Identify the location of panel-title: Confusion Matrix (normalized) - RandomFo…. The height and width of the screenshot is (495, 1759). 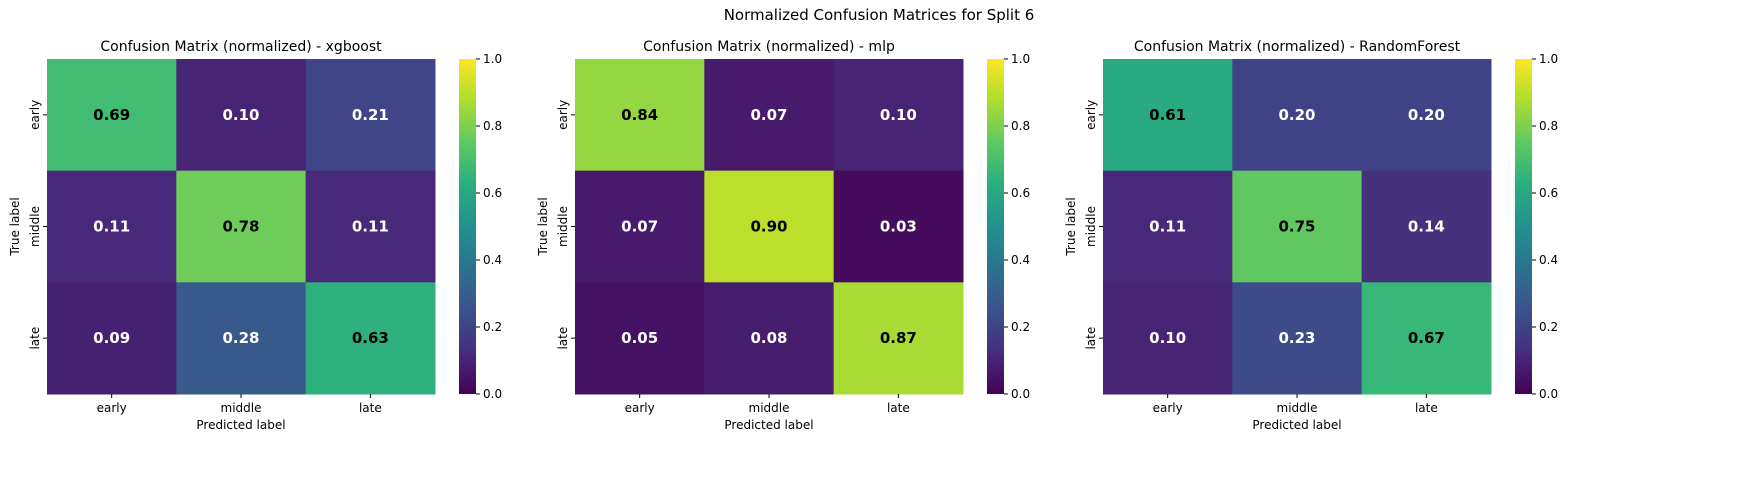
(1297, 47).